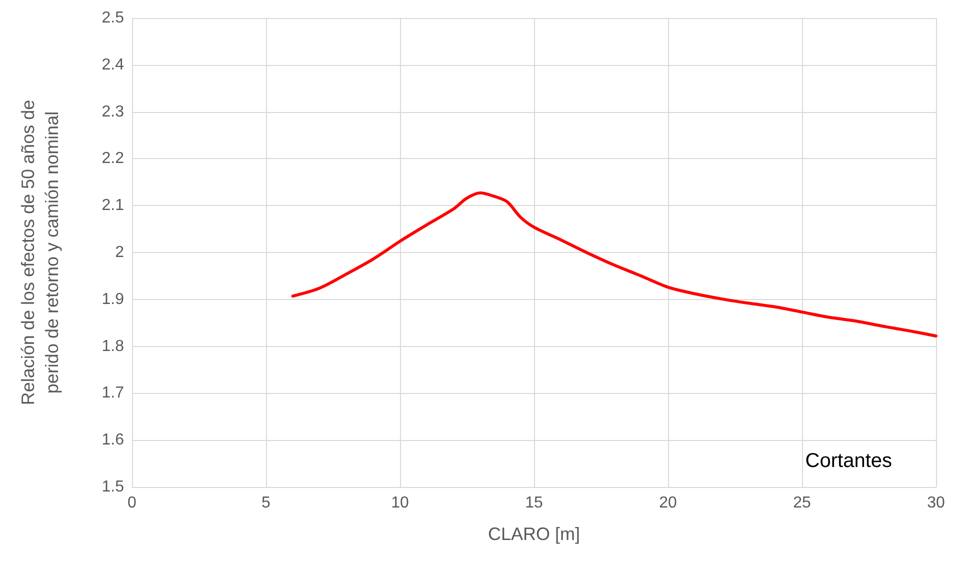 This screenshot has width=960, height=569. Describe the element at coordinates (113, 159) in the screenshot. I see `y-tick-label: 2.2` at that location.